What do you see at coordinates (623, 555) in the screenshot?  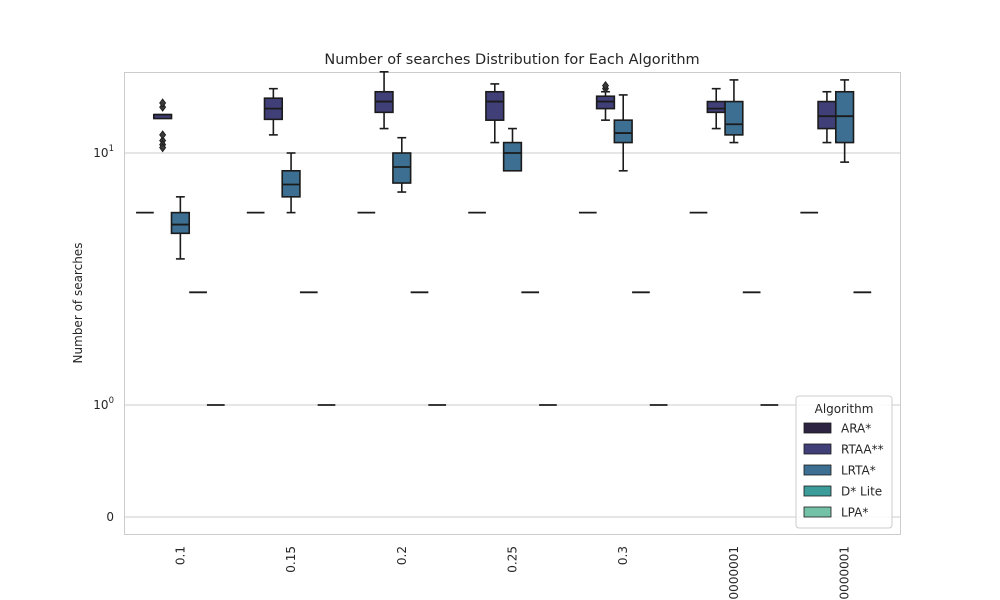 I see `x-tick-label: 0.3` at bounding box center [623, 555].